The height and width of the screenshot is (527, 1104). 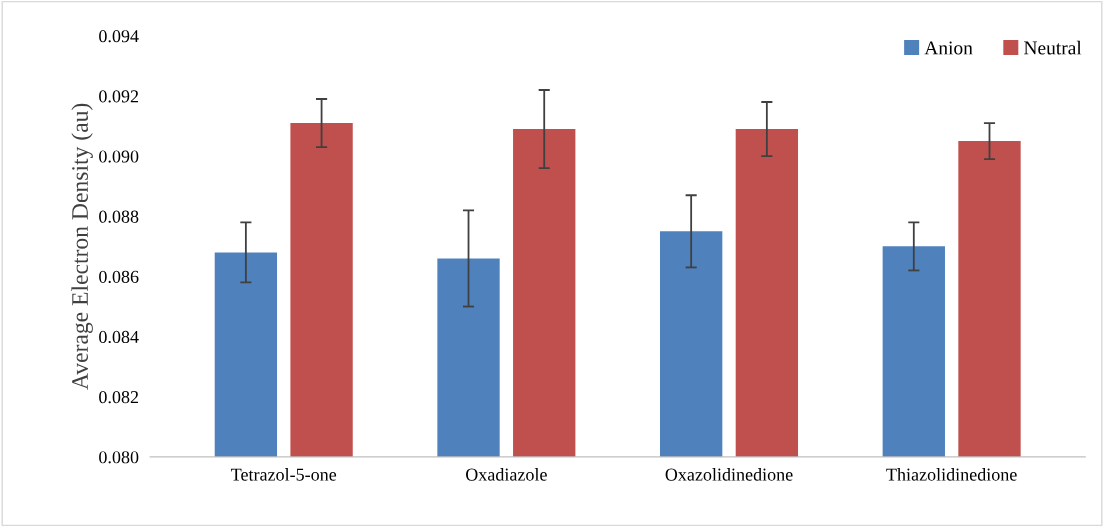 What do you see at coordinates (1053, 47) in the screenshot?
I see `legend-label: Neutral` at bounding box center [1053, 47].